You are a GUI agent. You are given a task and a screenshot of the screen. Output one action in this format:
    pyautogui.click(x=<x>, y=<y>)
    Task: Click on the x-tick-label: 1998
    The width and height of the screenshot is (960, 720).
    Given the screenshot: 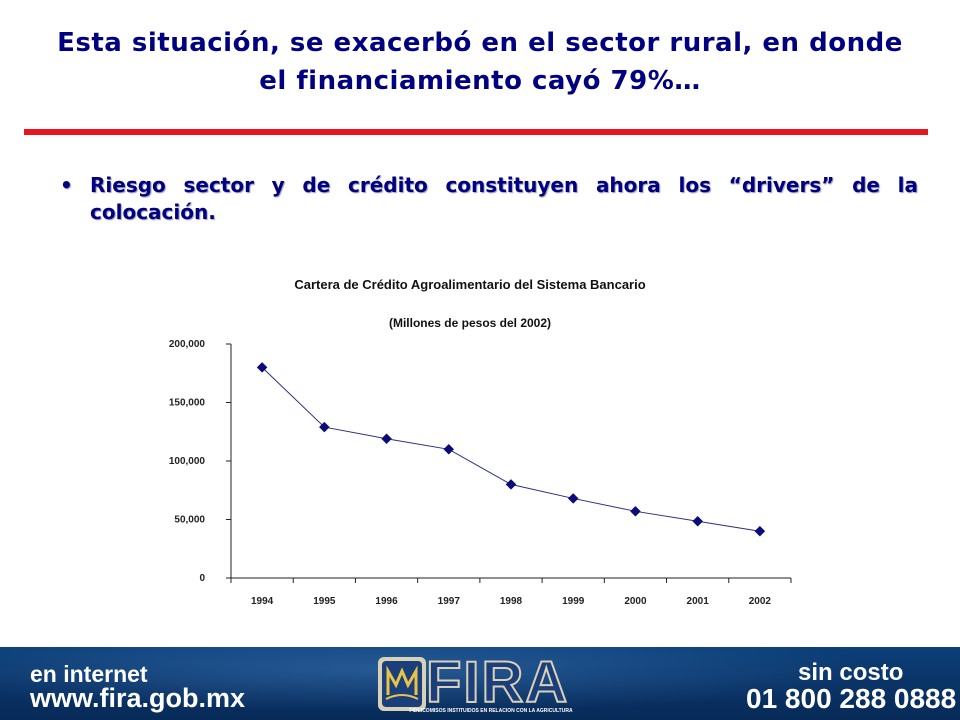 What is the action you would take?
    pyautogui.click(x=511, y=601)
    